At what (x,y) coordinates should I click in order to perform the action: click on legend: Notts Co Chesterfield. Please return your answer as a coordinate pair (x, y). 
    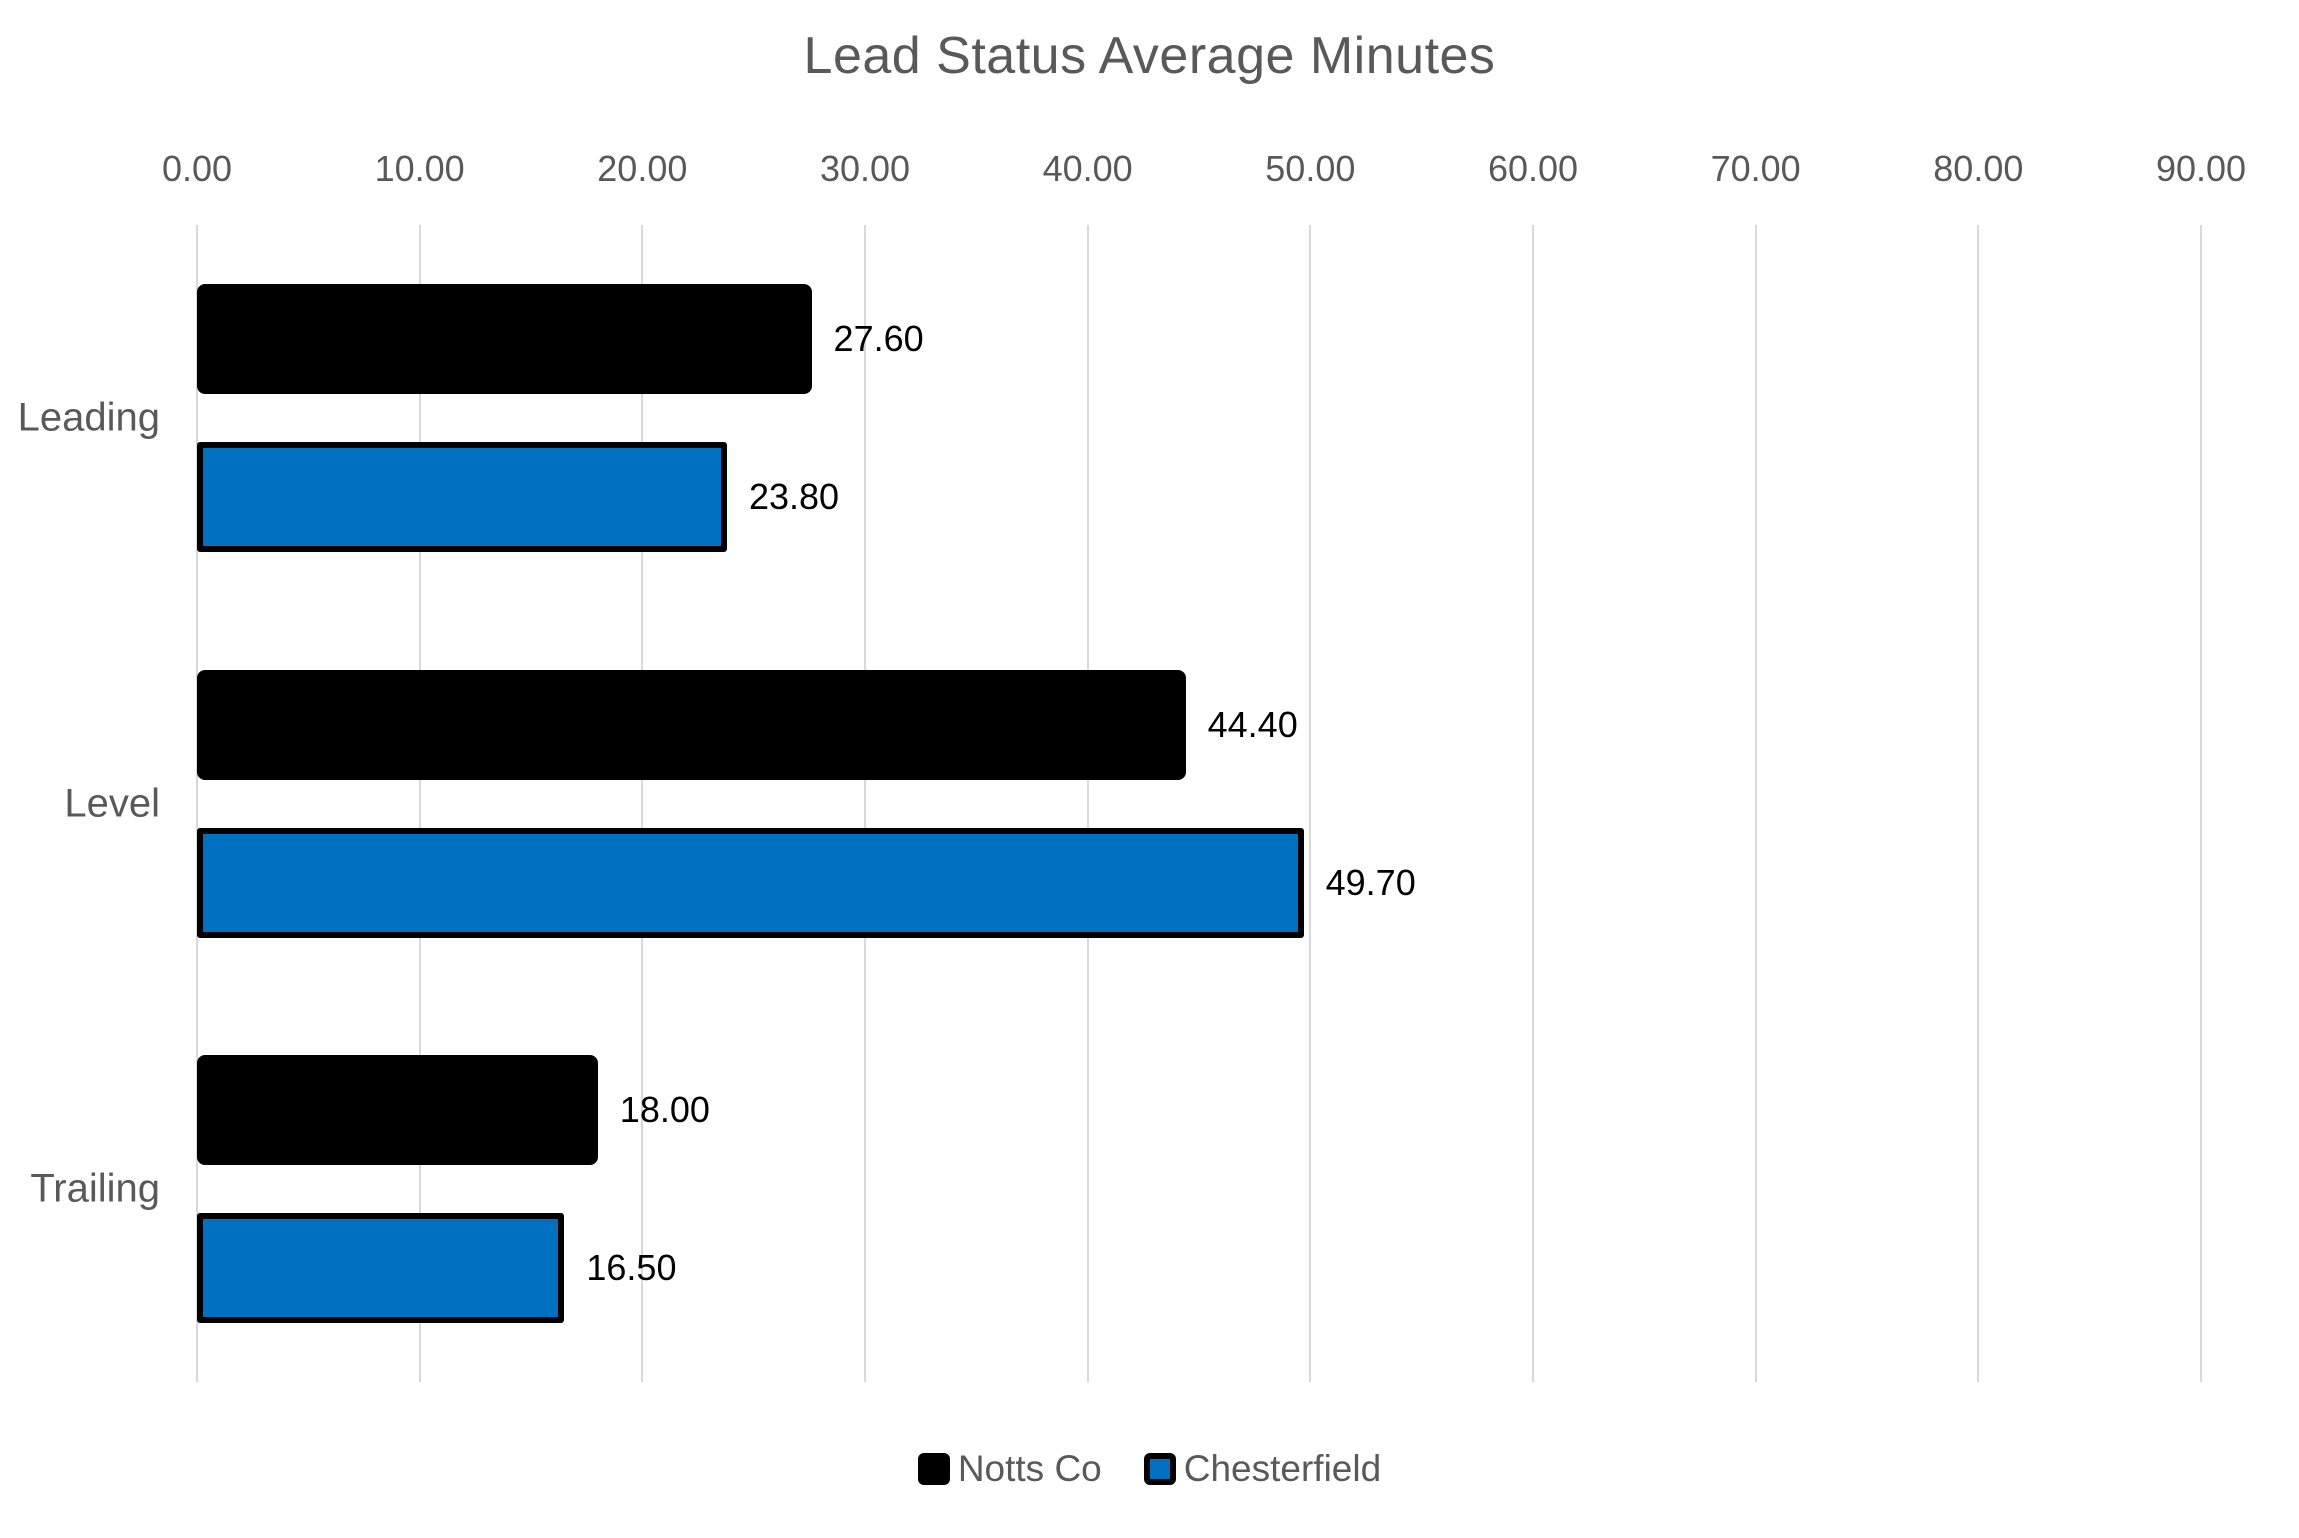
    Looking at the image, I should click on (1149, 1469).